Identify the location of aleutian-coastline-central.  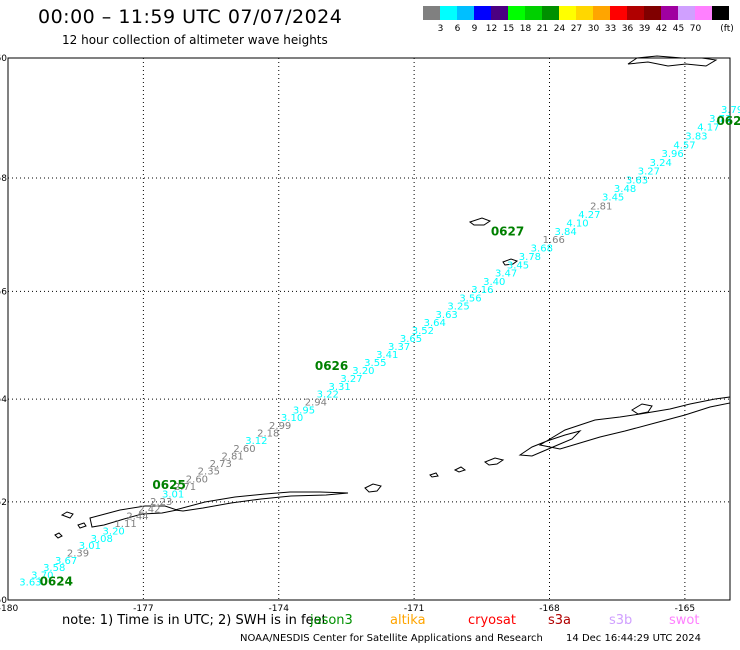
(339, 484).